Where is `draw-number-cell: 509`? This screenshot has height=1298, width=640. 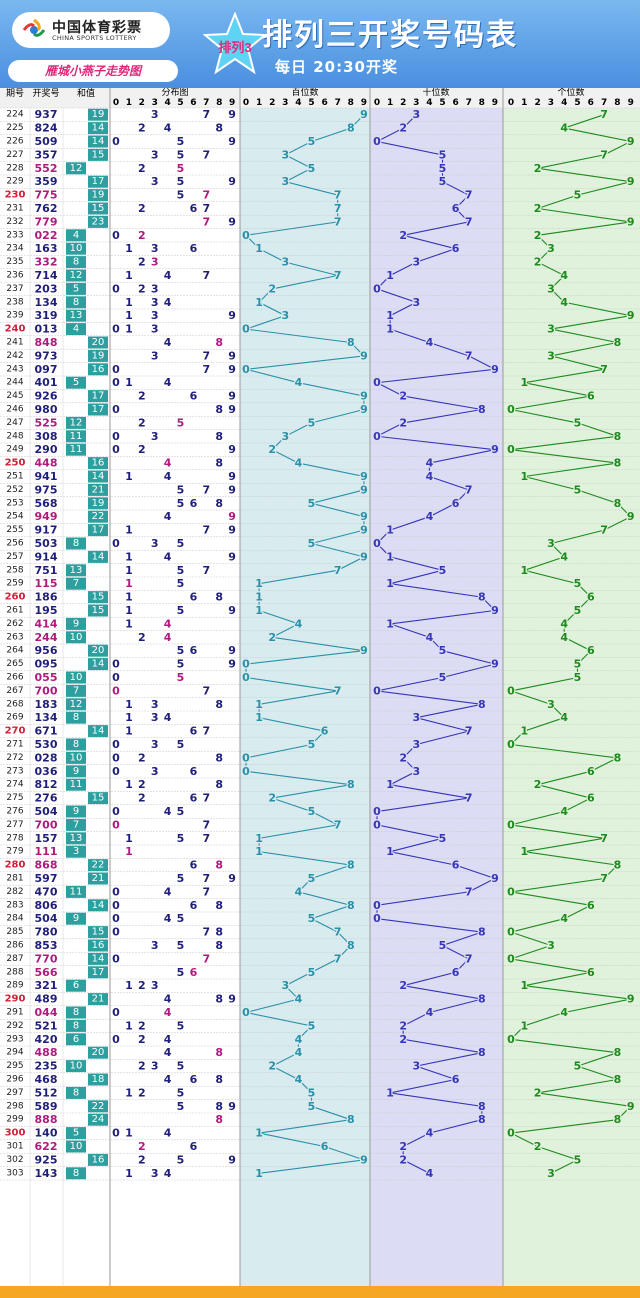
draw-number-cell: 509 is located at coordinates (46, 141).